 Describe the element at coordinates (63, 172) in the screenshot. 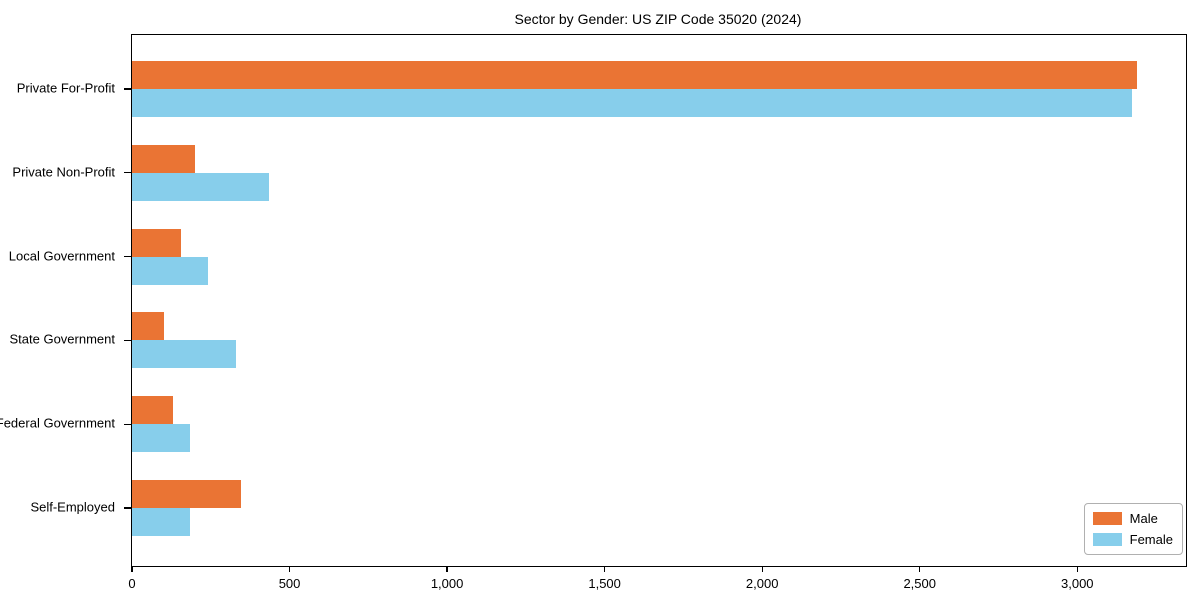

I see `category-label: Private Non-Profit` at that location.